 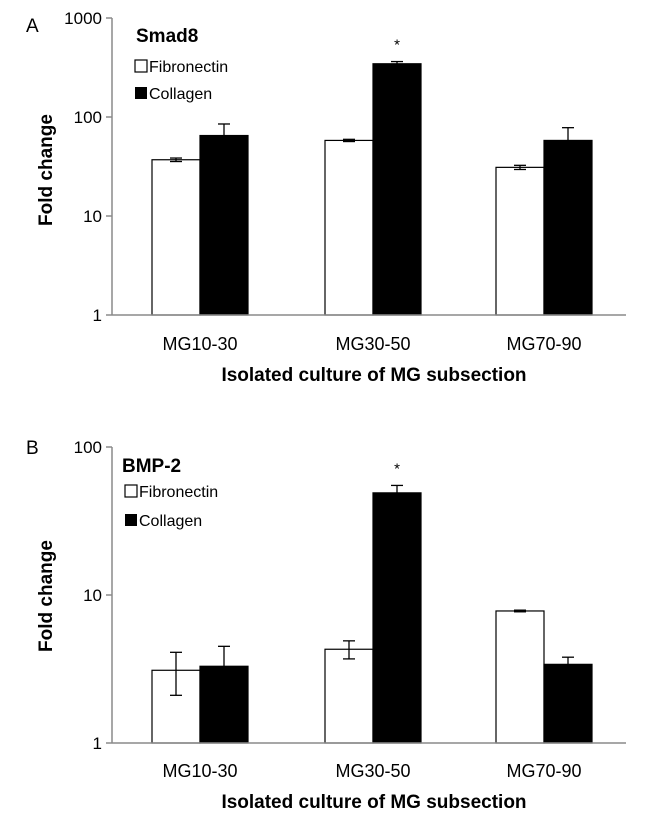 What do you see at coordinates (32, 448) in the screenshot?
I see `panel-label-b: B` at bounding box center [32, 448].